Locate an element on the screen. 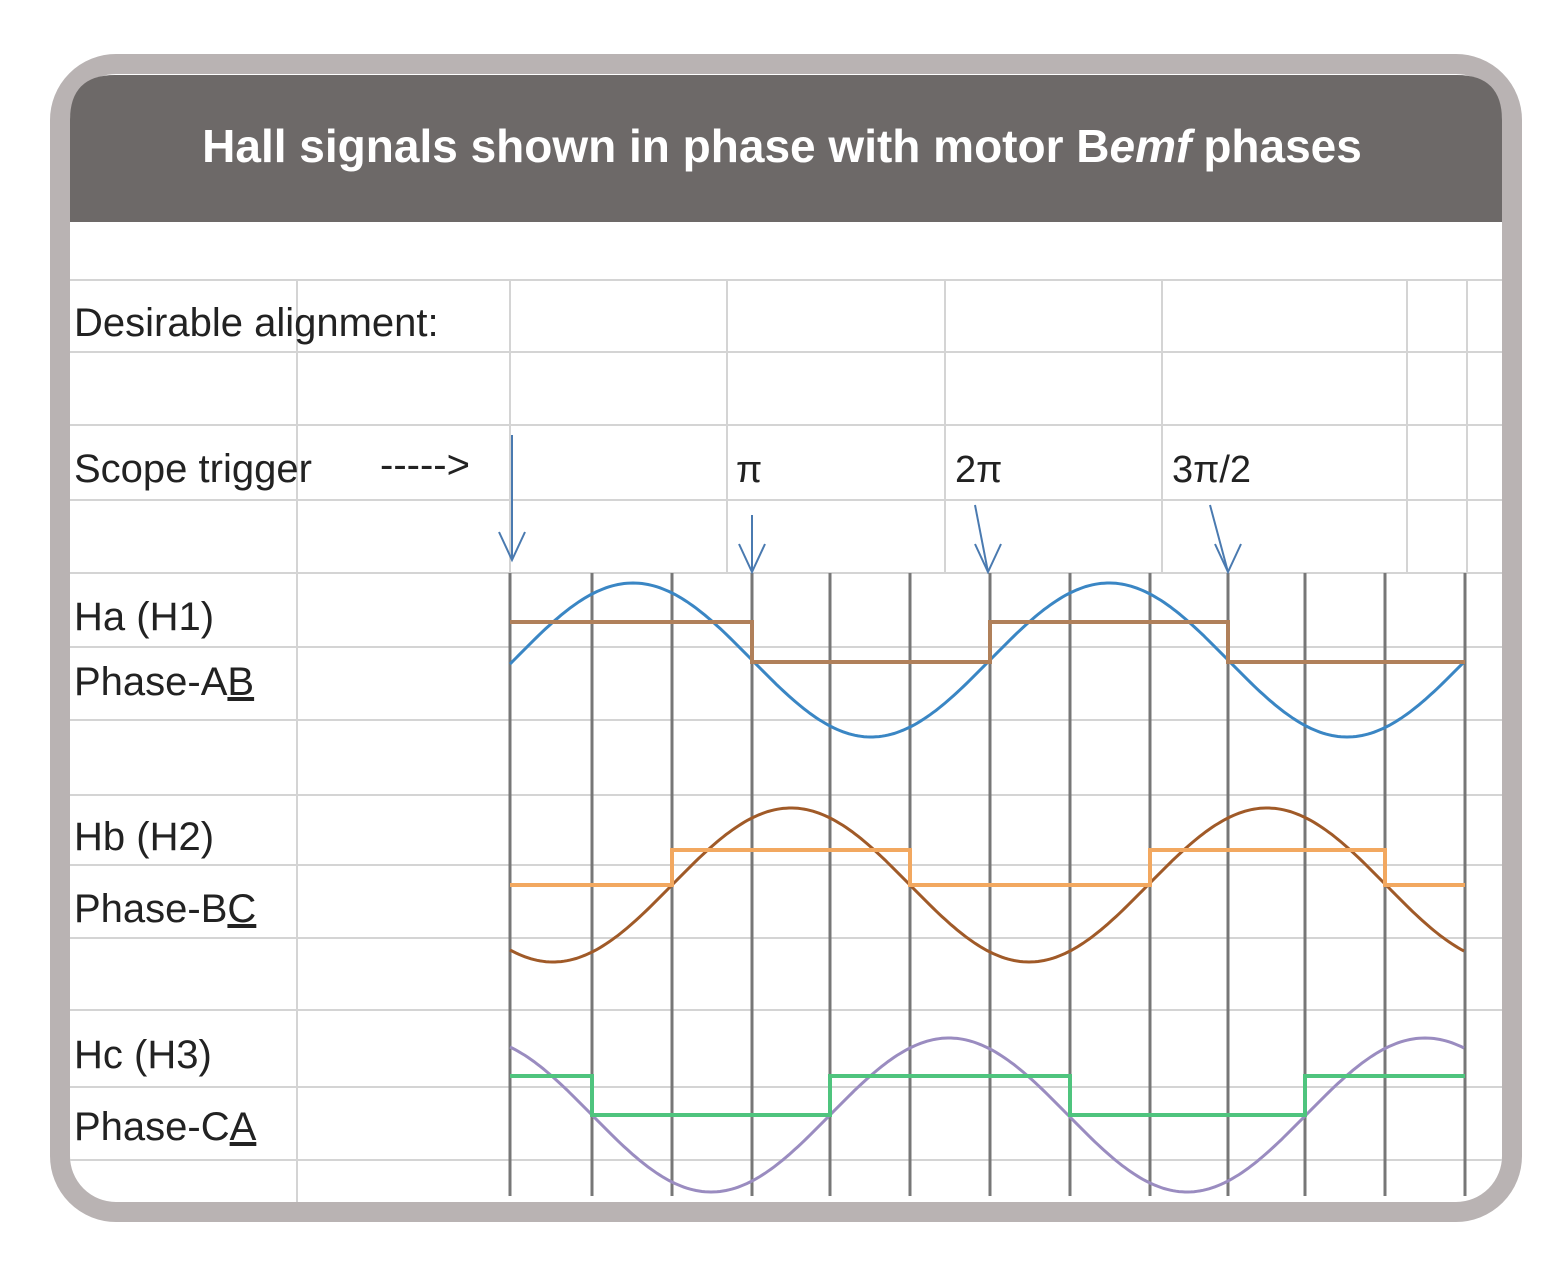  phase-label: Phase-AB is located at coordinates (164, 682).